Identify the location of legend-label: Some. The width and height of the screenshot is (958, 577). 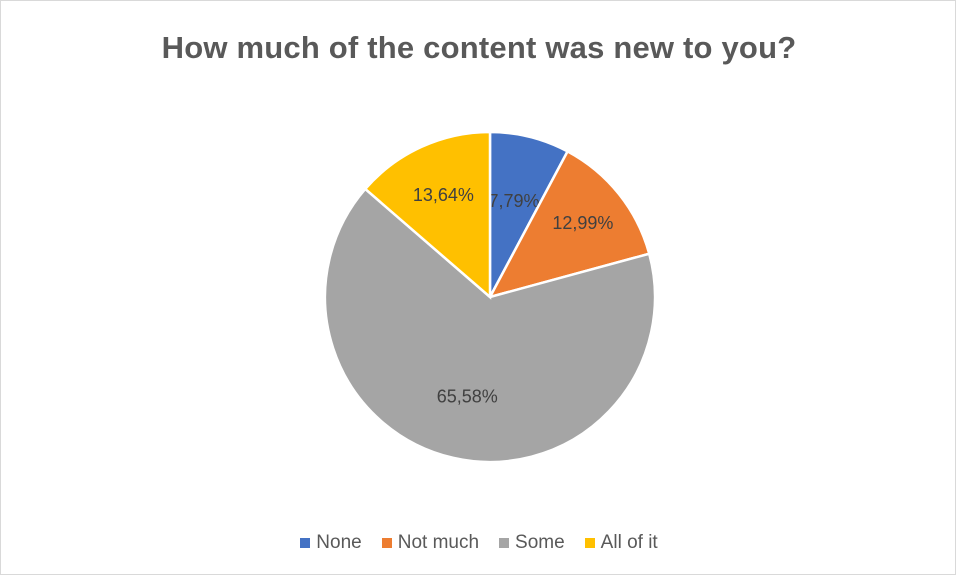
(540, 542).